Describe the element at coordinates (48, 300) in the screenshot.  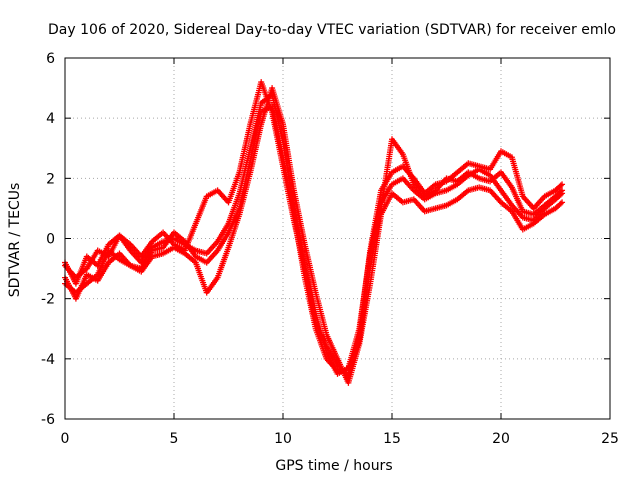
I see `y-tick-label: -2` at that location.